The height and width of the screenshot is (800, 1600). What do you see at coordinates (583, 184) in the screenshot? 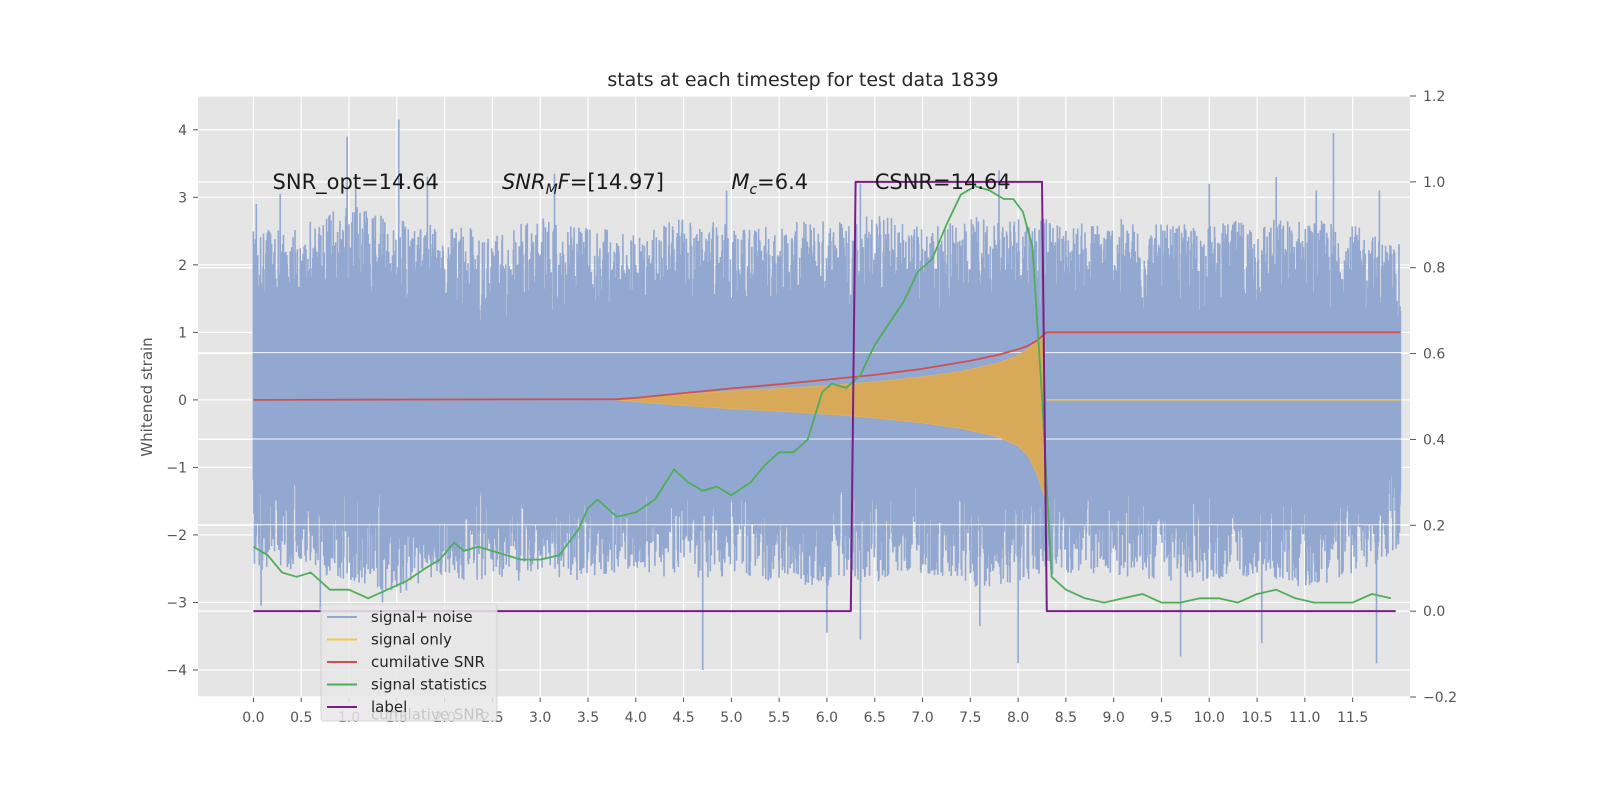
I see `annotation-text: SNRMF=[14.97]` at bounding box center [583, 184].